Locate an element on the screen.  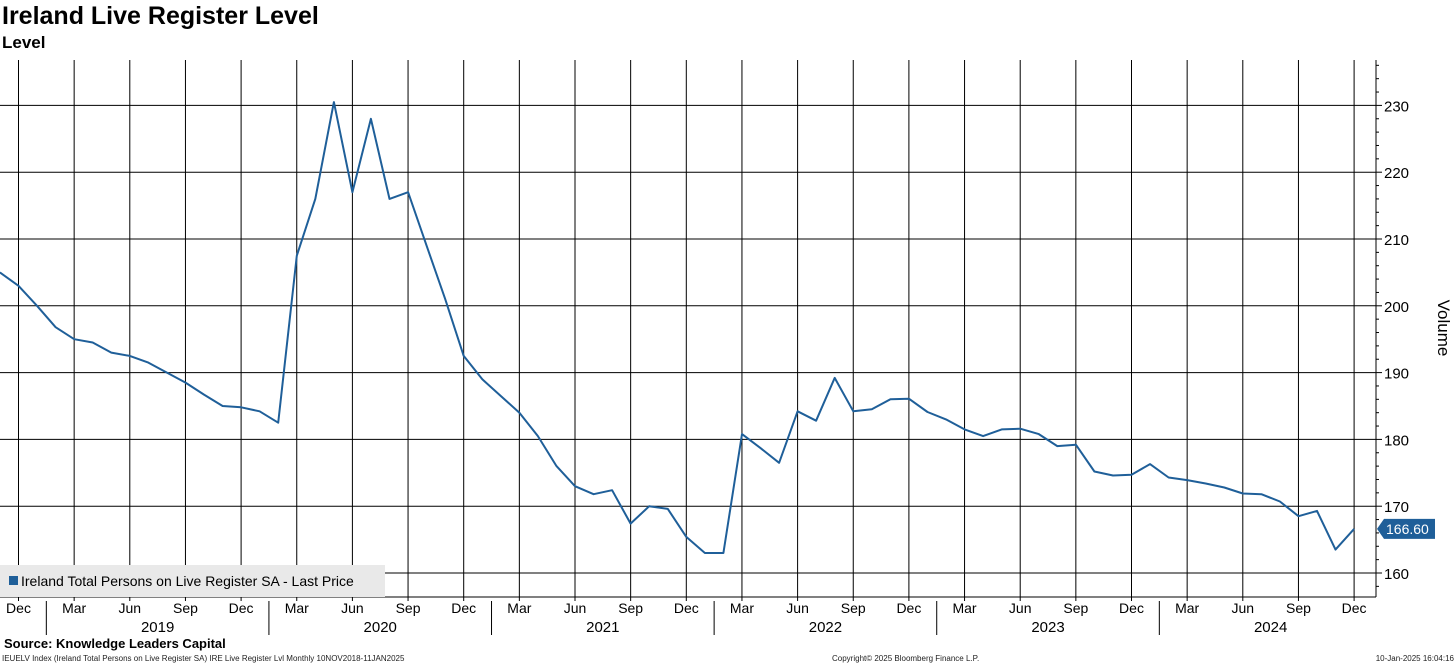
source-note: Source: Knowledge Leaders Capital is located at coordinates (115, 643).